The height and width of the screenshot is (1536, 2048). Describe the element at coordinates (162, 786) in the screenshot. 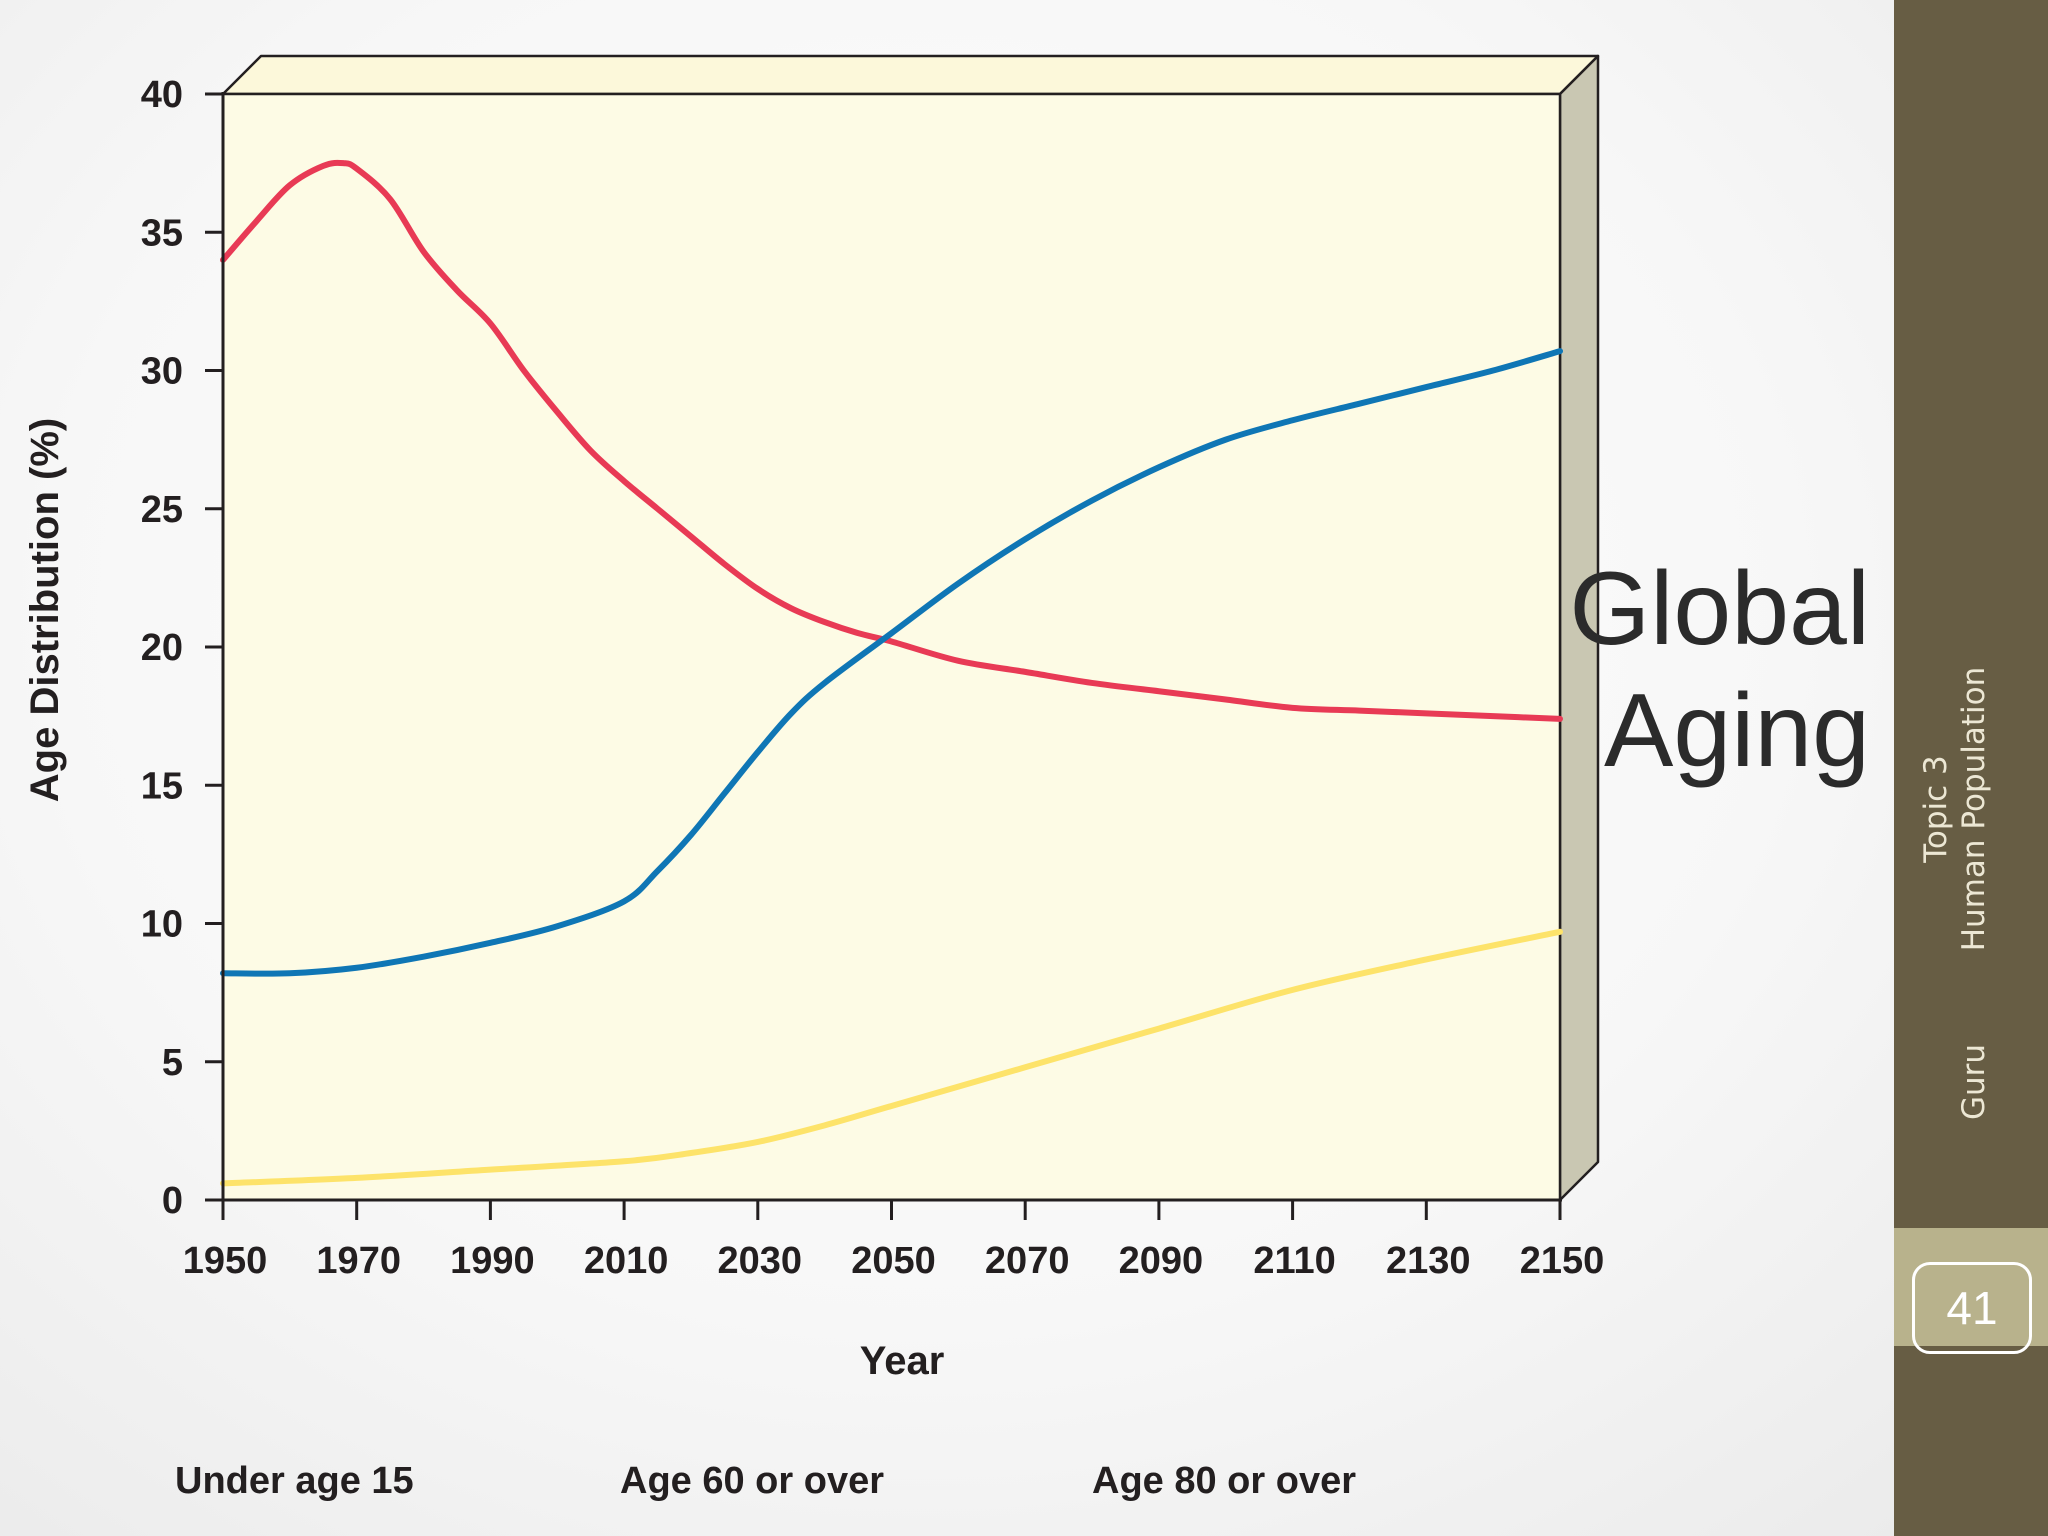

I see `y-tick-label: 15` at that location.